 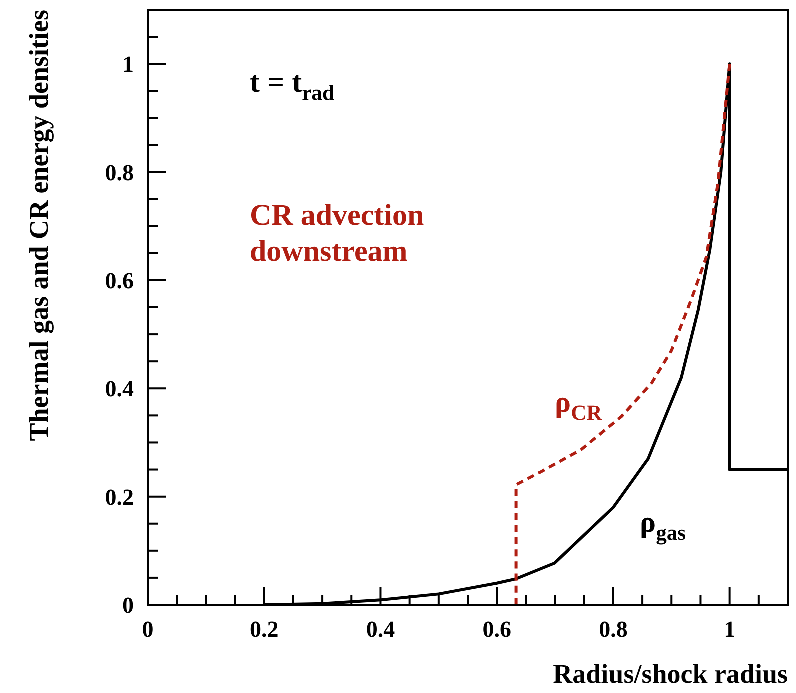 What do you see at coordinates (119, 389) in the screenshot?
I see `y-tick-label: 0.4` at bounding box center [119, 389].